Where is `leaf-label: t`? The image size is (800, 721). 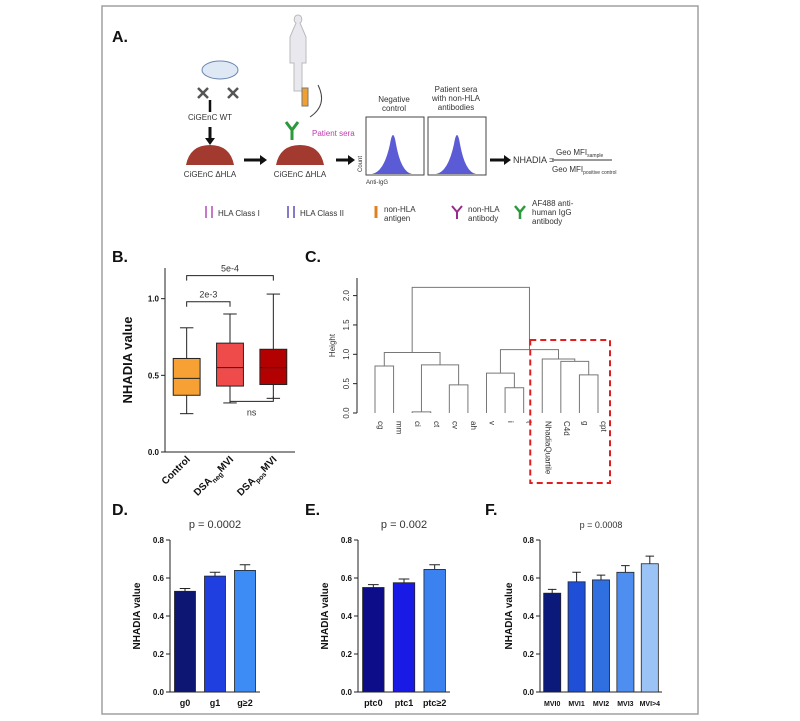 leaf-label: t is located at coordinates (529, 422).